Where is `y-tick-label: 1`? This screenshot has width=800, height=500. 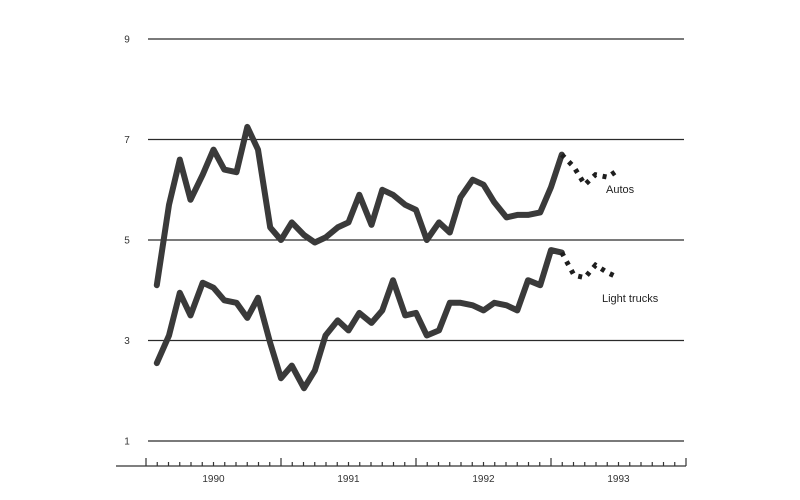
y-tick-label: 1 is located at coordinates (127, 442).